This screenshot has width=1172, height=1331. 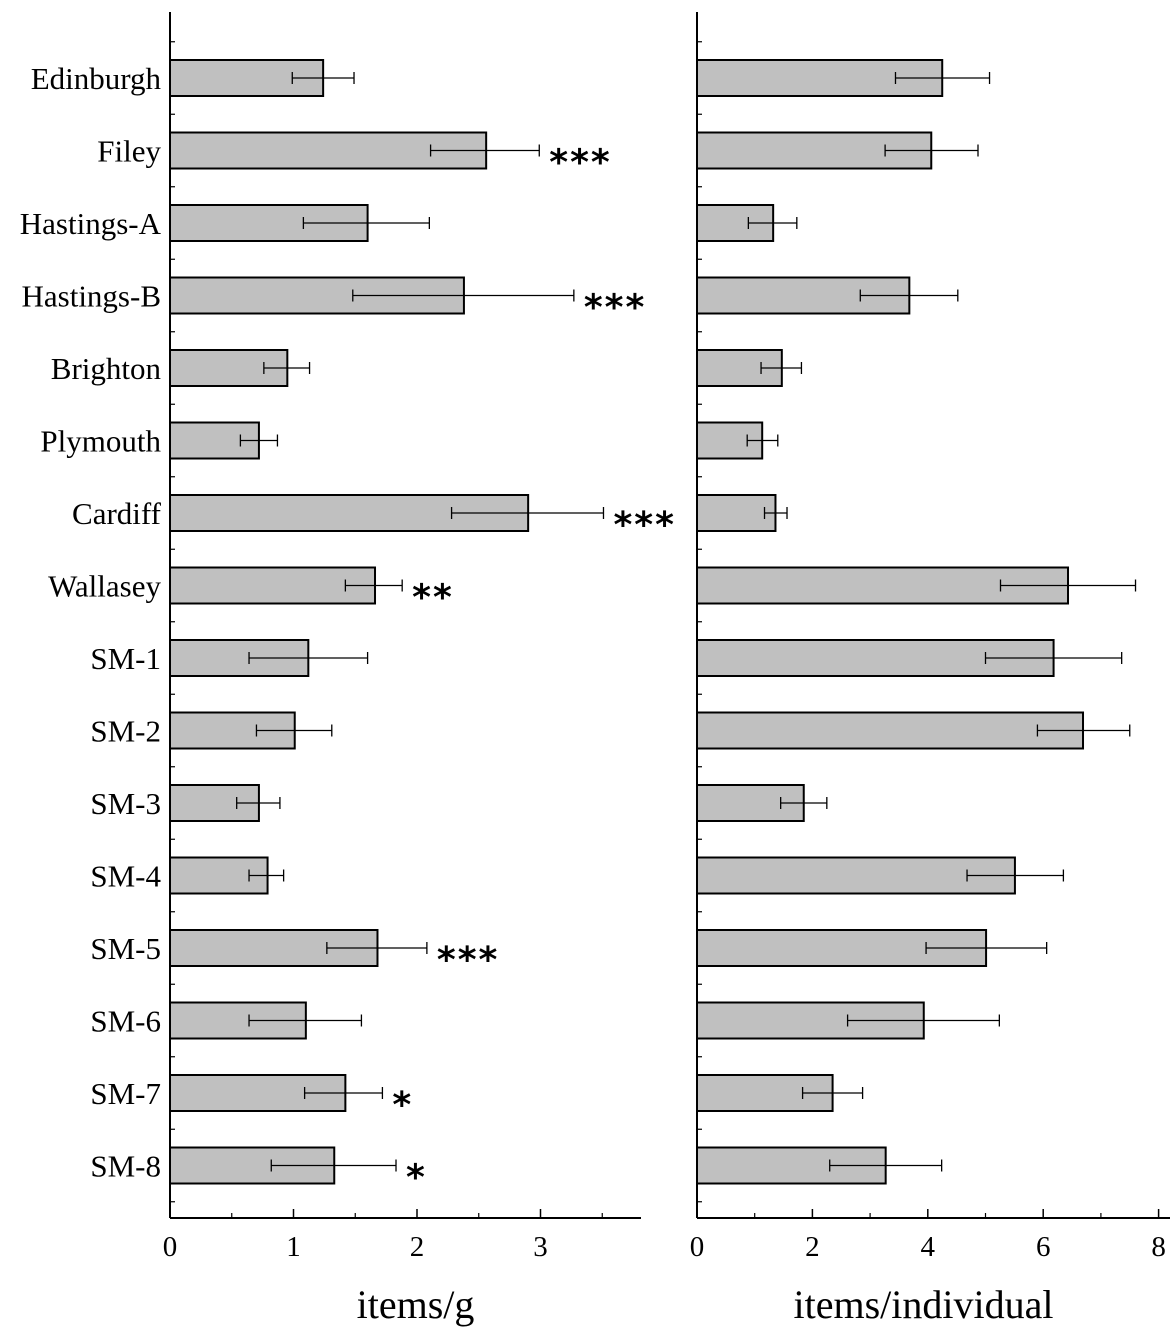 I want to click on category-label: SM-3, so click(x=125, y=803).